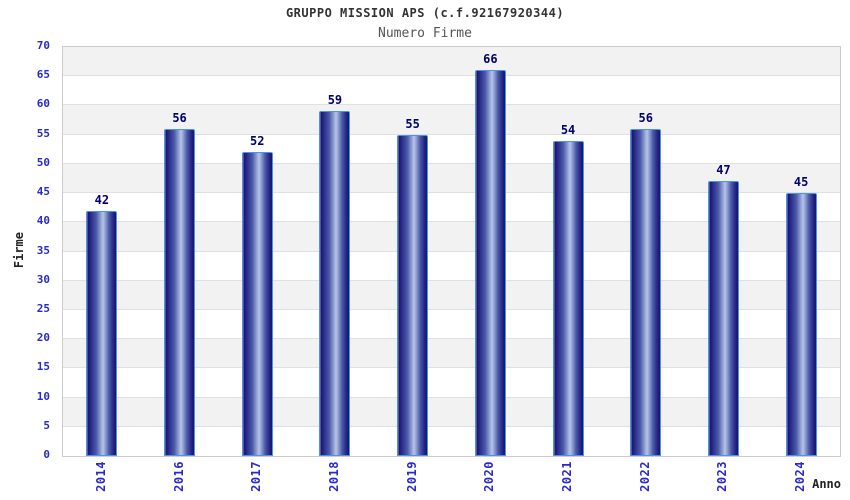  Describe the element at coordinates (567, 476) in the screenshot. I see `x-tick-label: 2021` at that location.